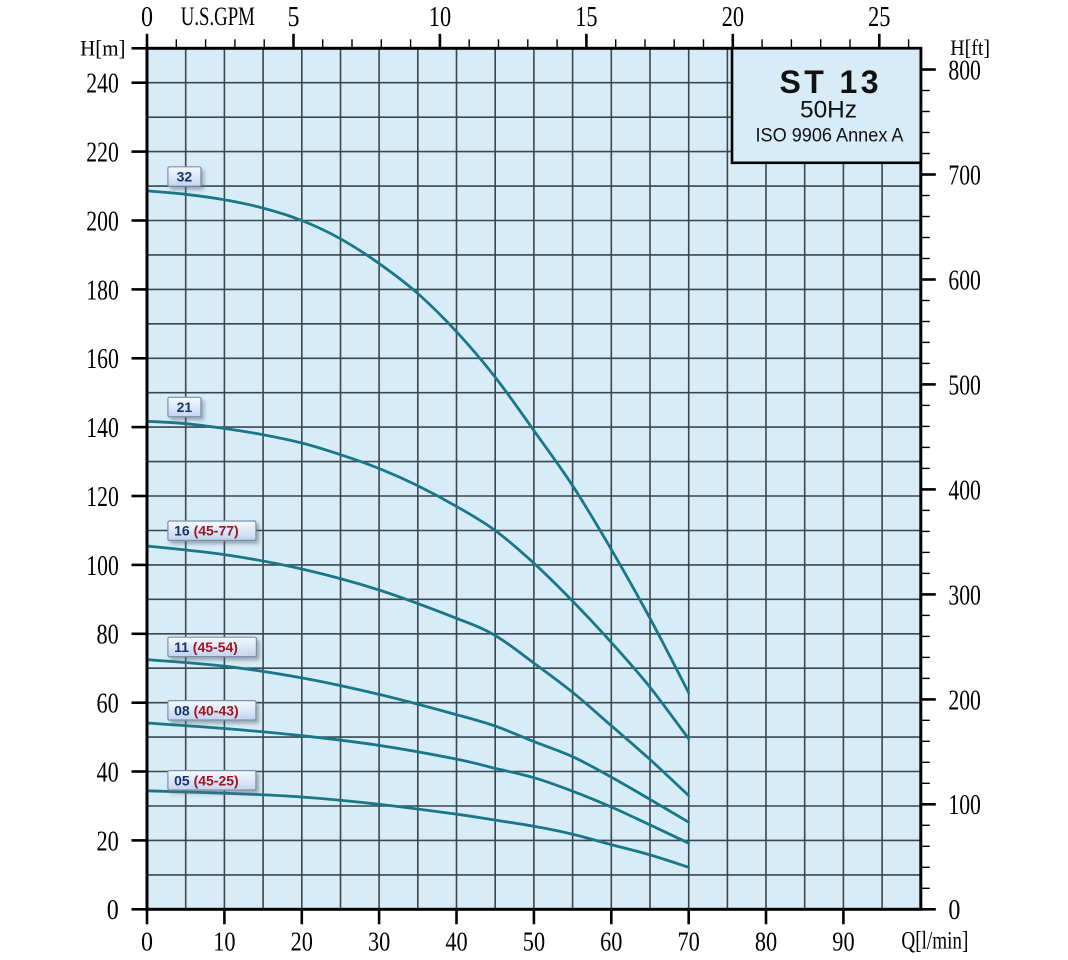 The width and height of the screenshot is (1068, 960). Describe the element at coordinates (964, 385) in the screenshot. I see `svg-text: 500` at that location.